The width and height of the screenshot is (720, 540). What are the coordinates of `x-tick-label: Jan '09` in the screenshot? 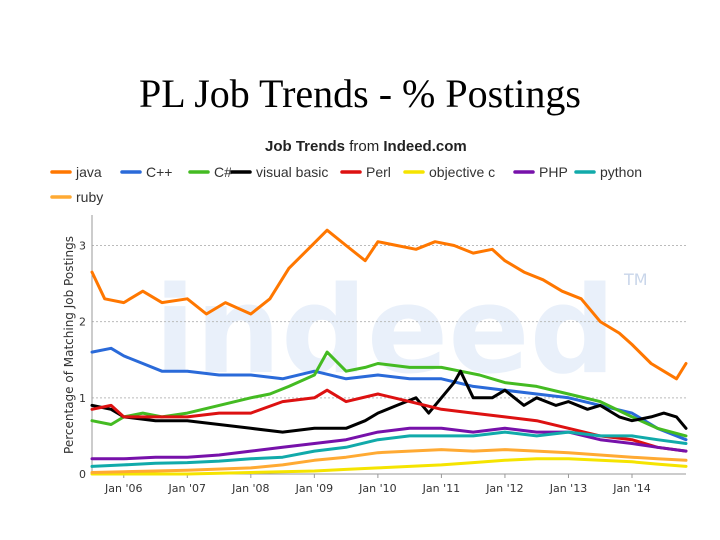 It's located at (314, 488).